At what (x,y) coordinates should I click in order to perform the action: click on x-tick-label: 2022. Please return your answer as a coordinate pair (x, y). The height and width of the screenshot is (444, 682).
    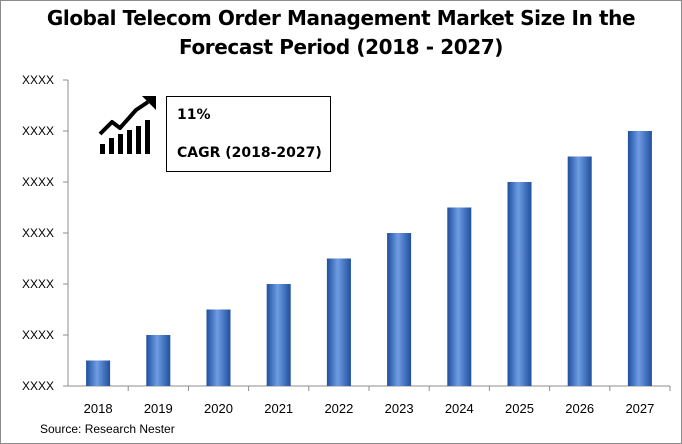
    Looking at the image, I should click on (338, 408).